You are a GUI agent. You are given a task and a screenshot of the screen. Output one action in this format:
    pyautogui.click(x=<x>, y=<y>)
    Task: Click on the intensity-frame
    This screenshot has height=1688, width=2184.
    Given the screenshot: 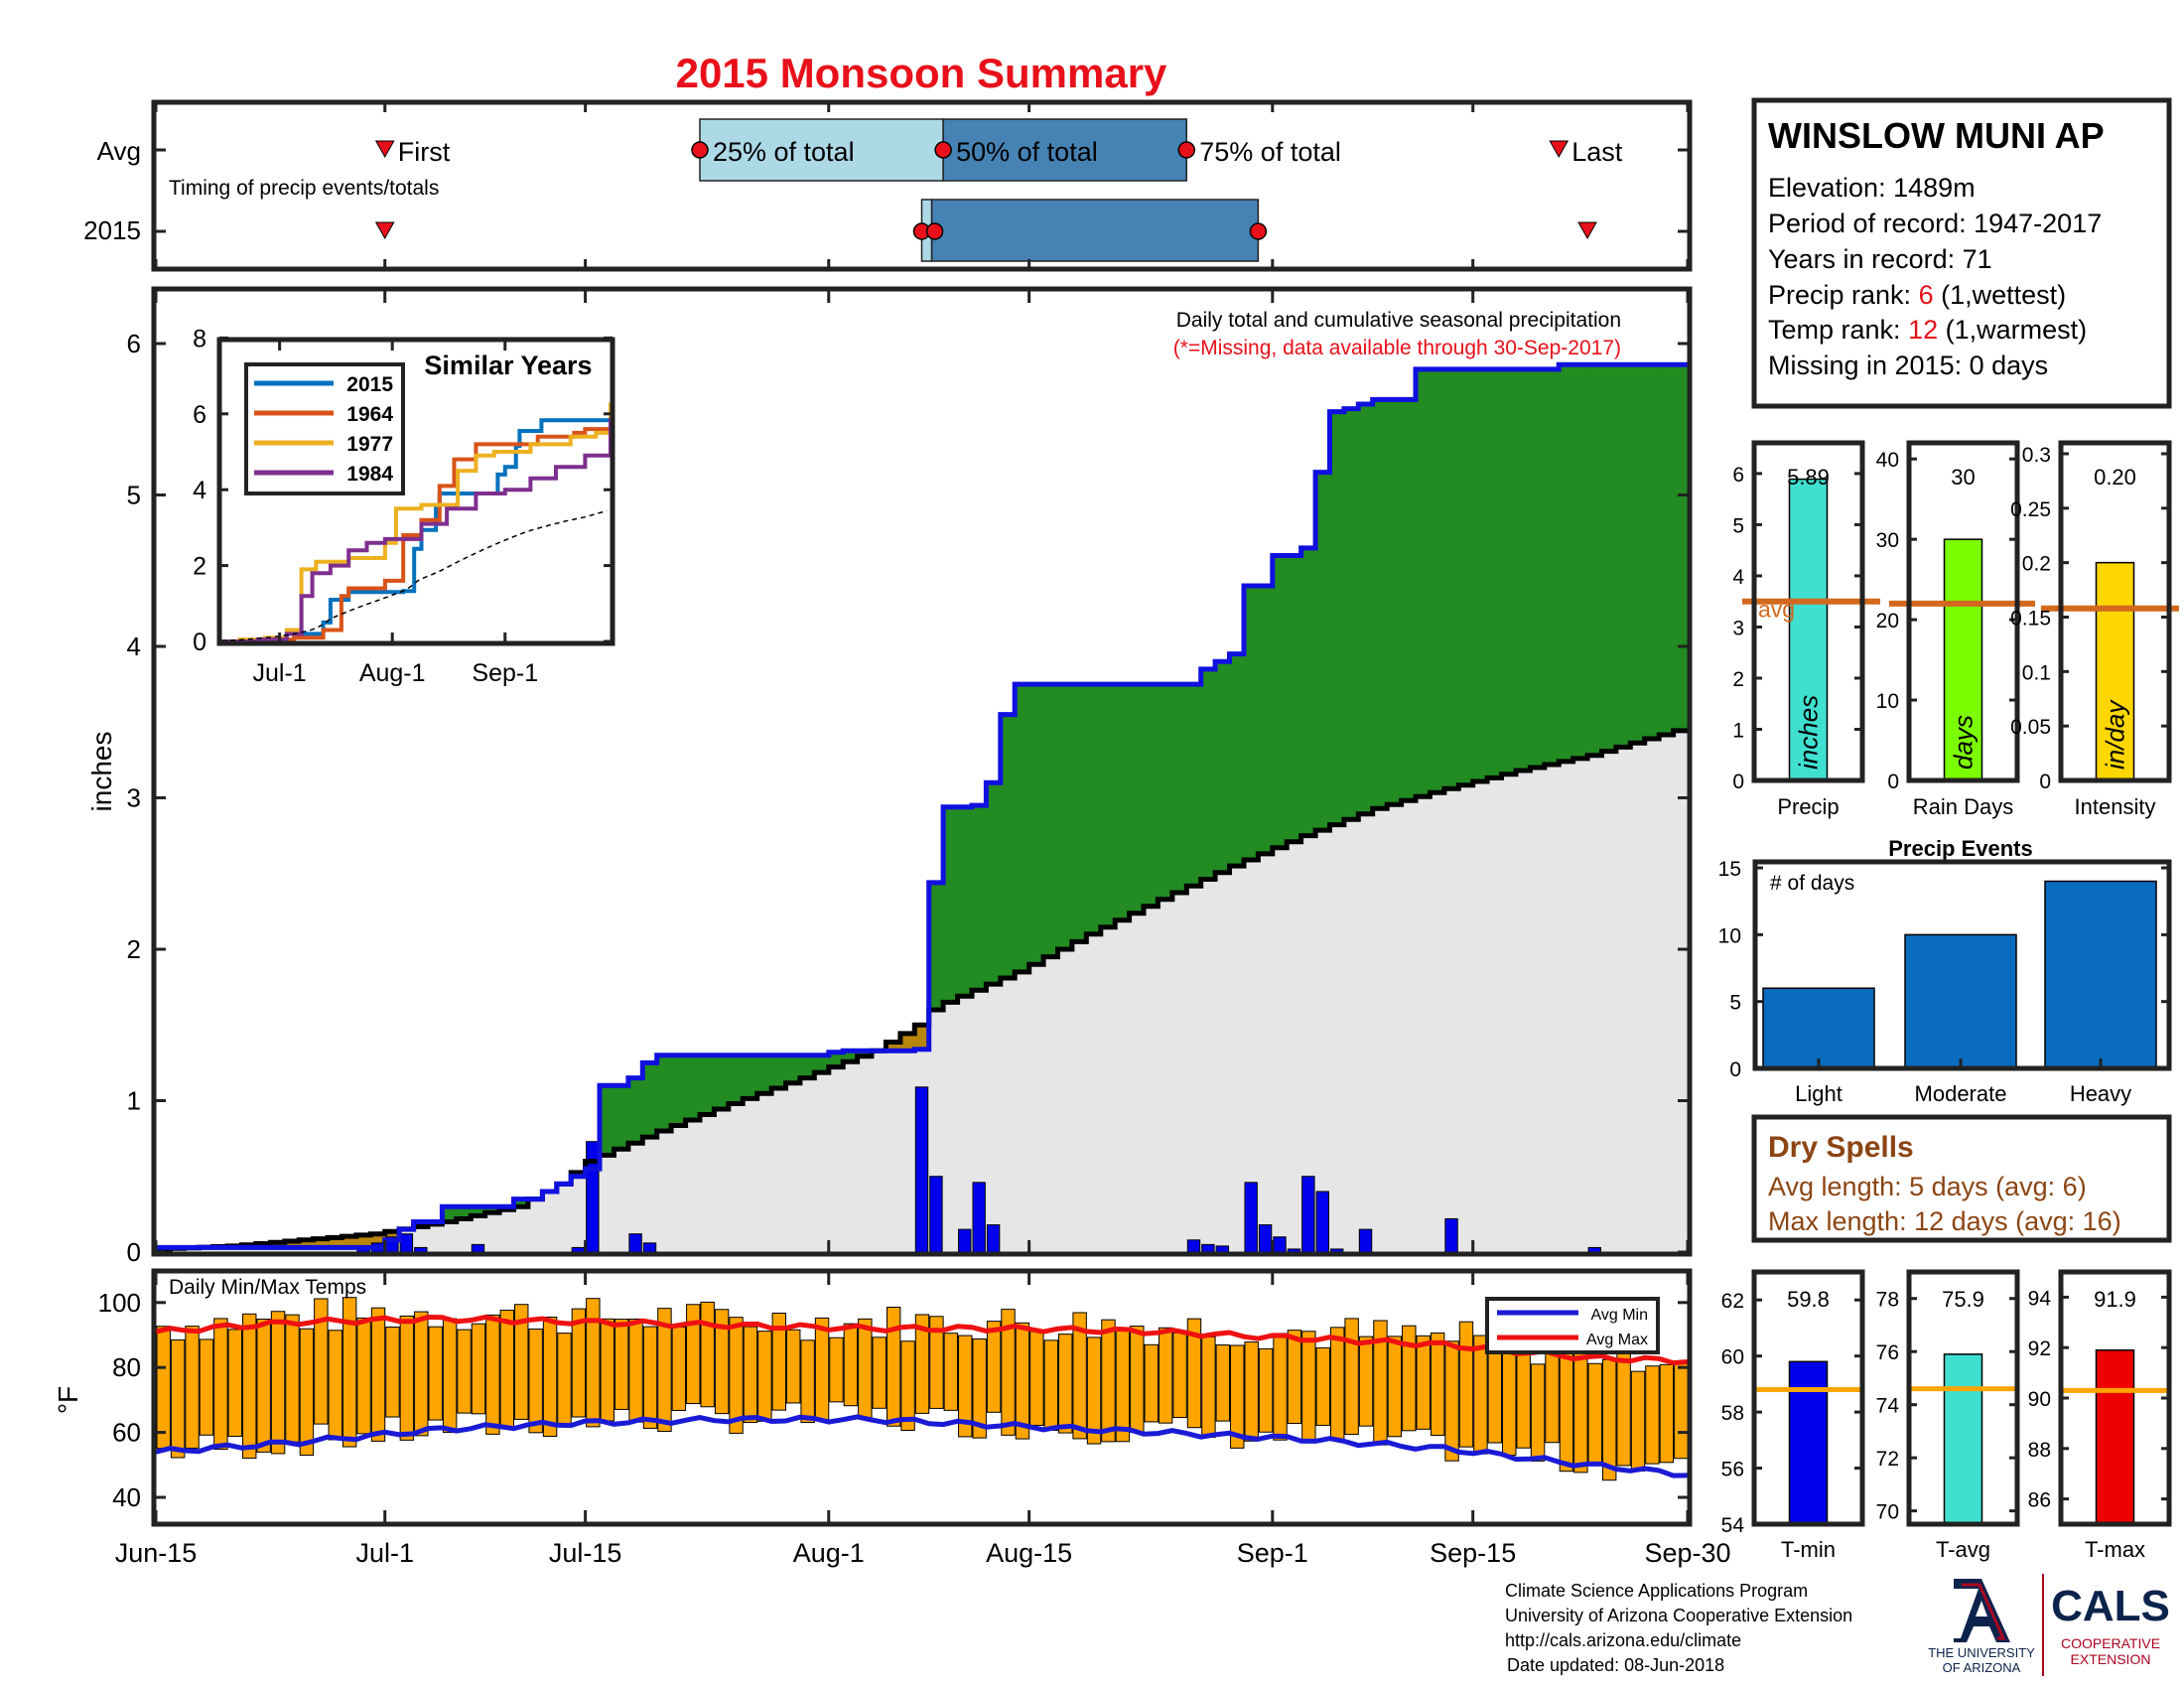 What is the action you would take?
    pyautogui.click(x=2115, y=611)
    